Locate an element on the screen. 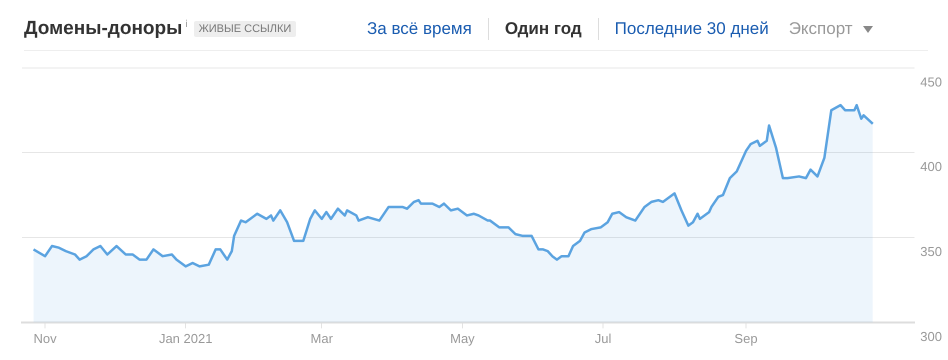 The width and height of the screenshot is (948, 360). text: Последние 30 дней is located at coordinates (691, 29).